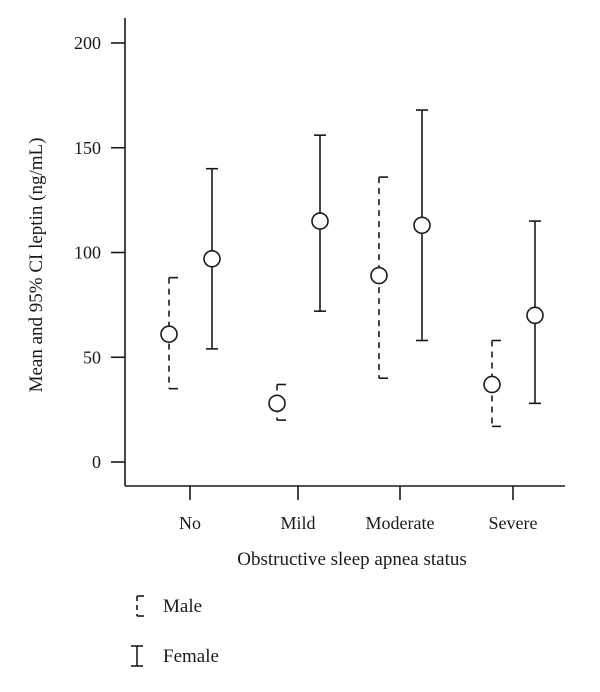 The image size is (600, 692). I want to click on x-tick-label: No, so click(190, 523).